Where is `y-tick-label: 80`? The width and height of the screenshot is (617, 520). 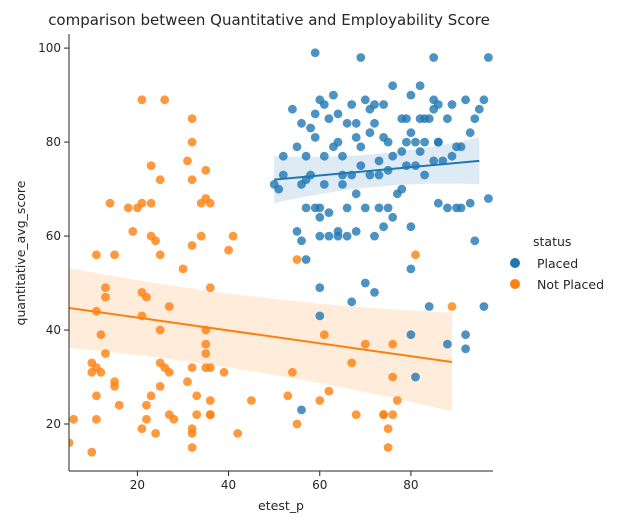
y-tick-label: 80 is located at coordinates (53, 142).